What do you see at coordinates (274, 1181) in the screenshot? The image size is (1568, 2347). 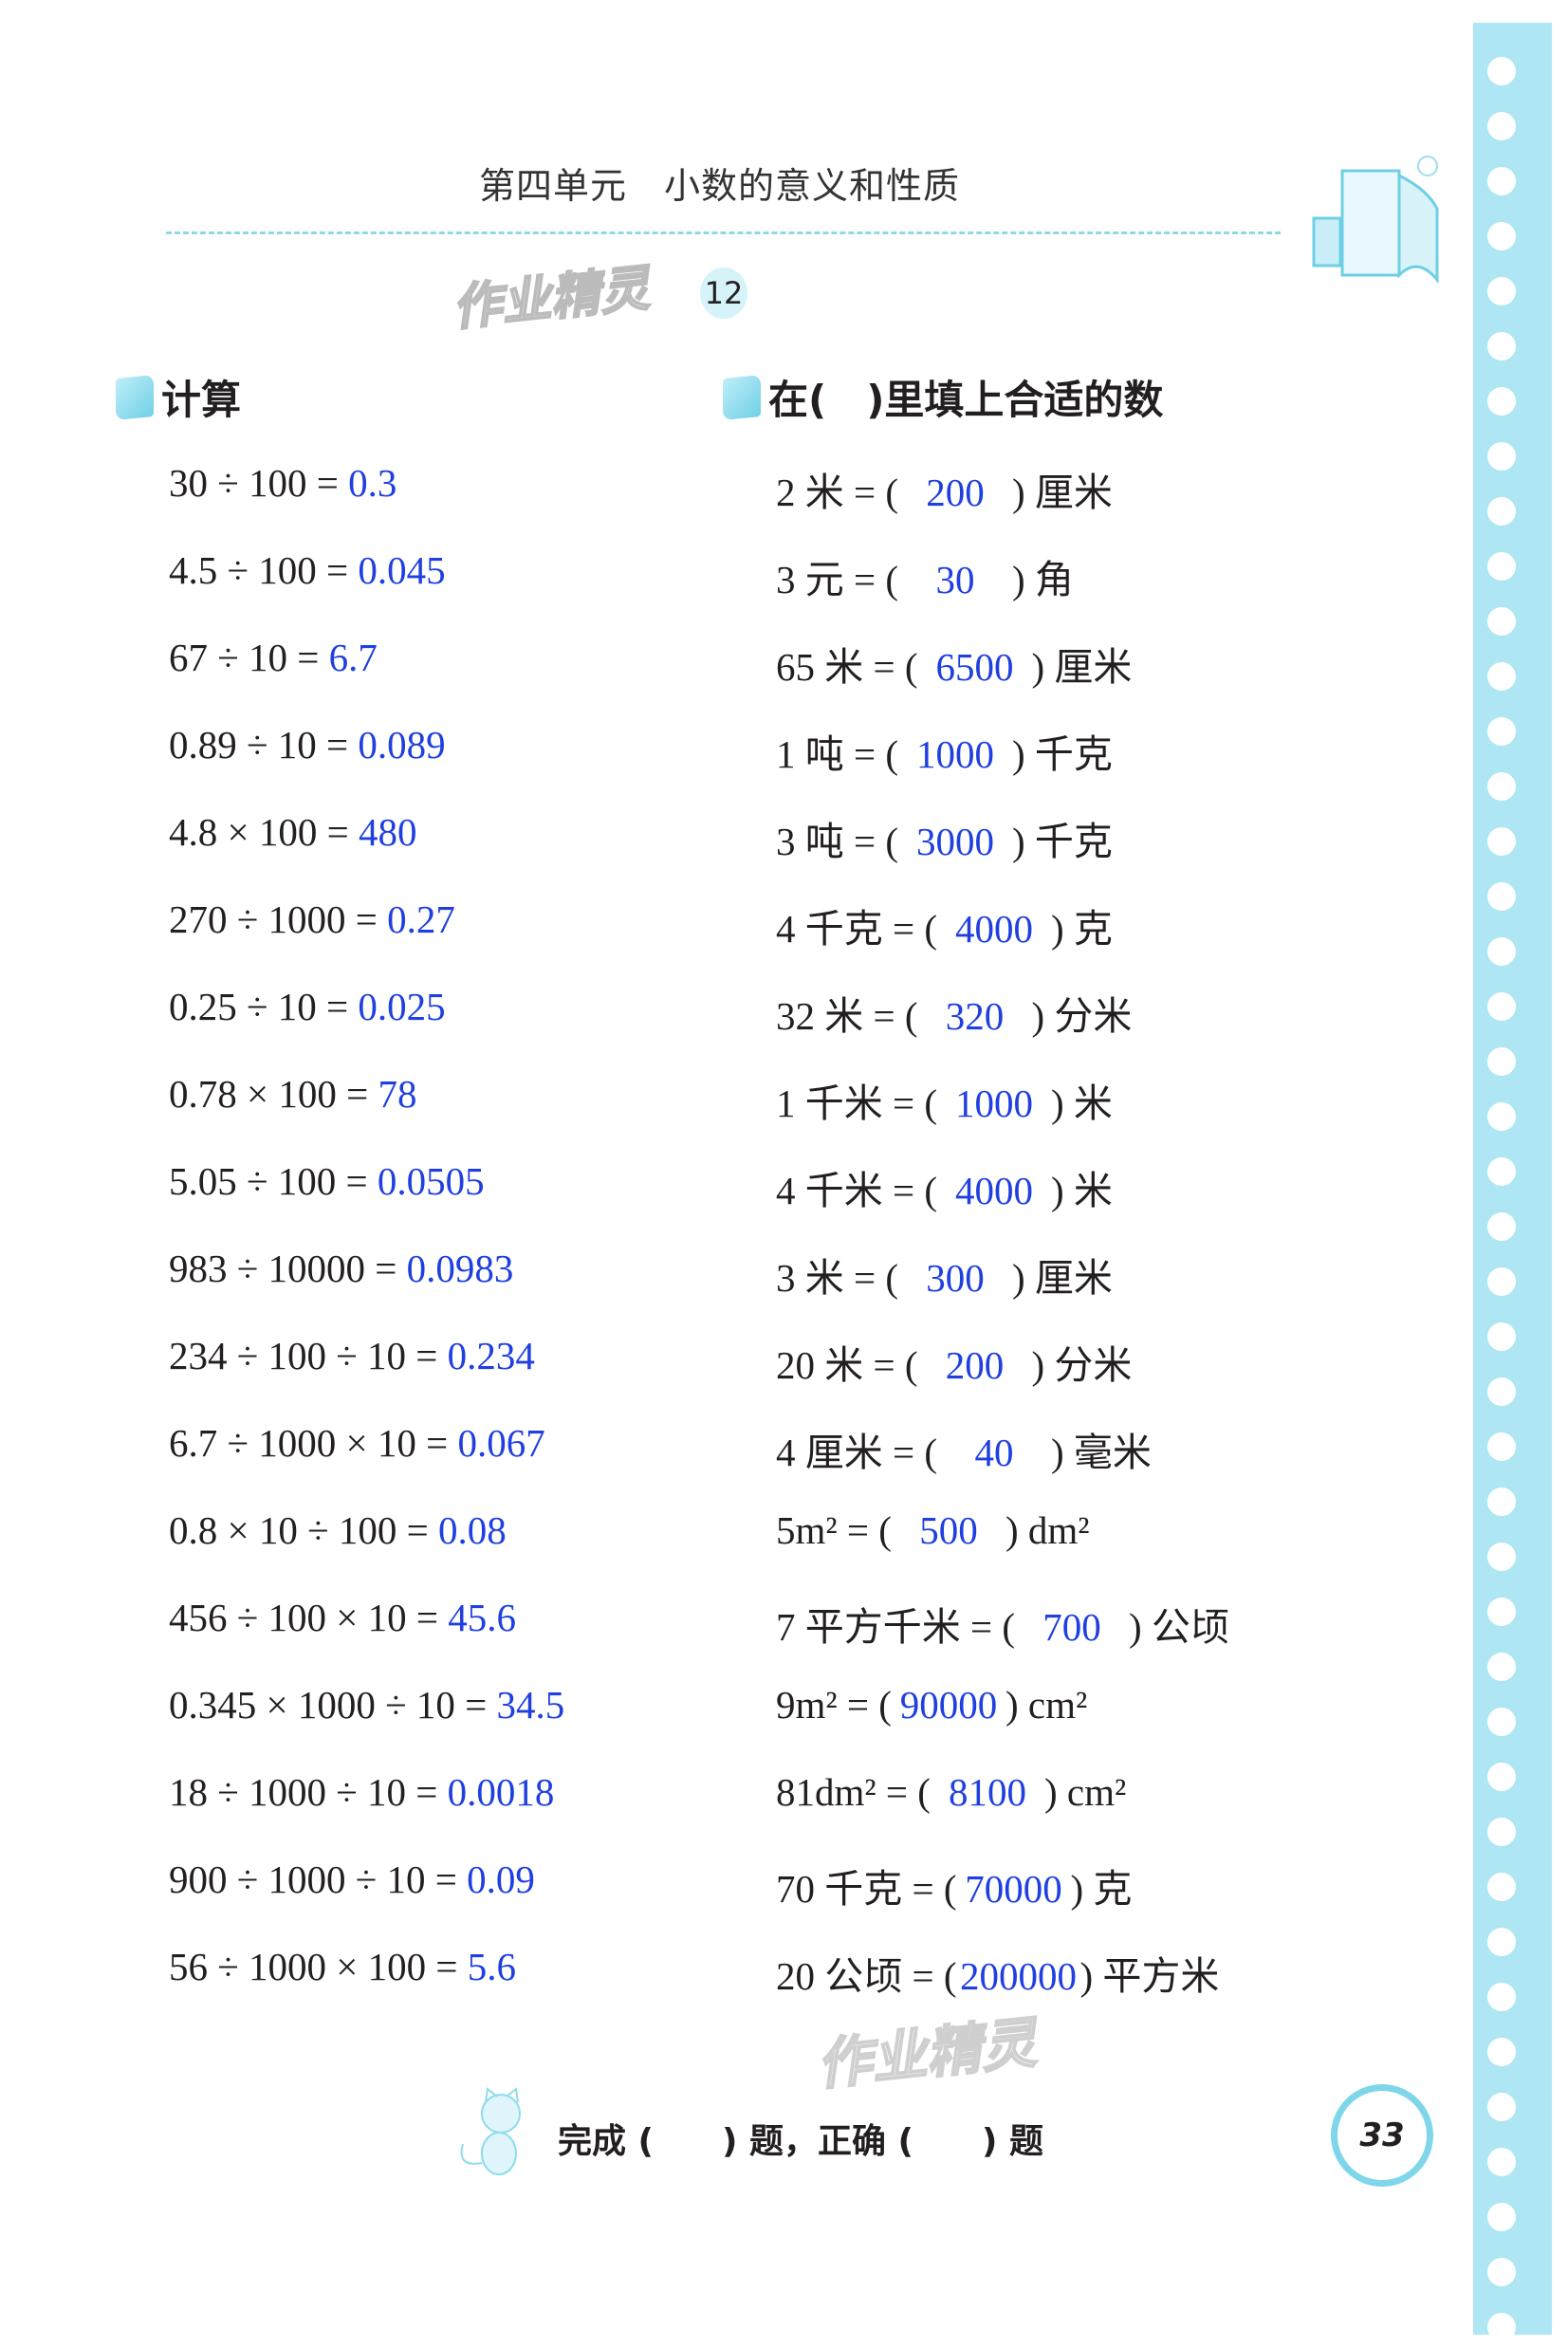 I see `problem-text: 5.05 ÷ 100 =` at bounding box center [274, 1181].